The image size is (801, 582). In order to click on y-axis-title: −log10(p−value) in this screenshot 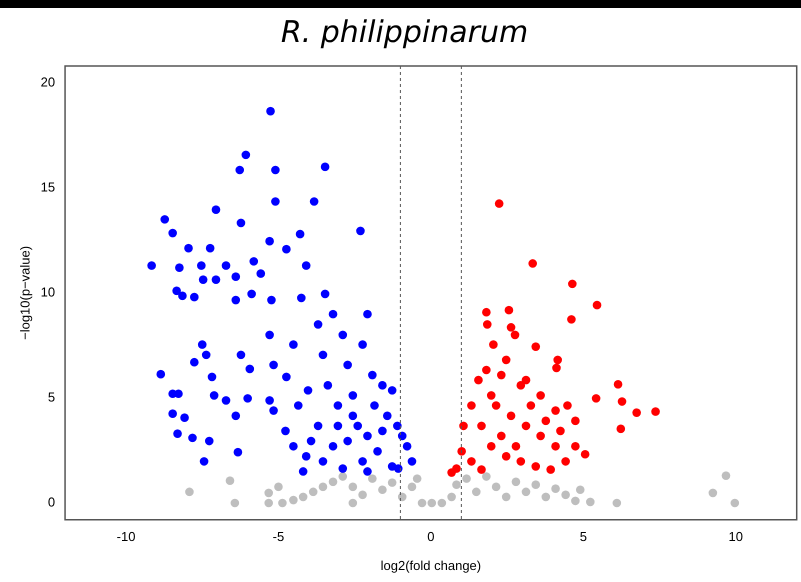, I will do `click(24, 293)`.